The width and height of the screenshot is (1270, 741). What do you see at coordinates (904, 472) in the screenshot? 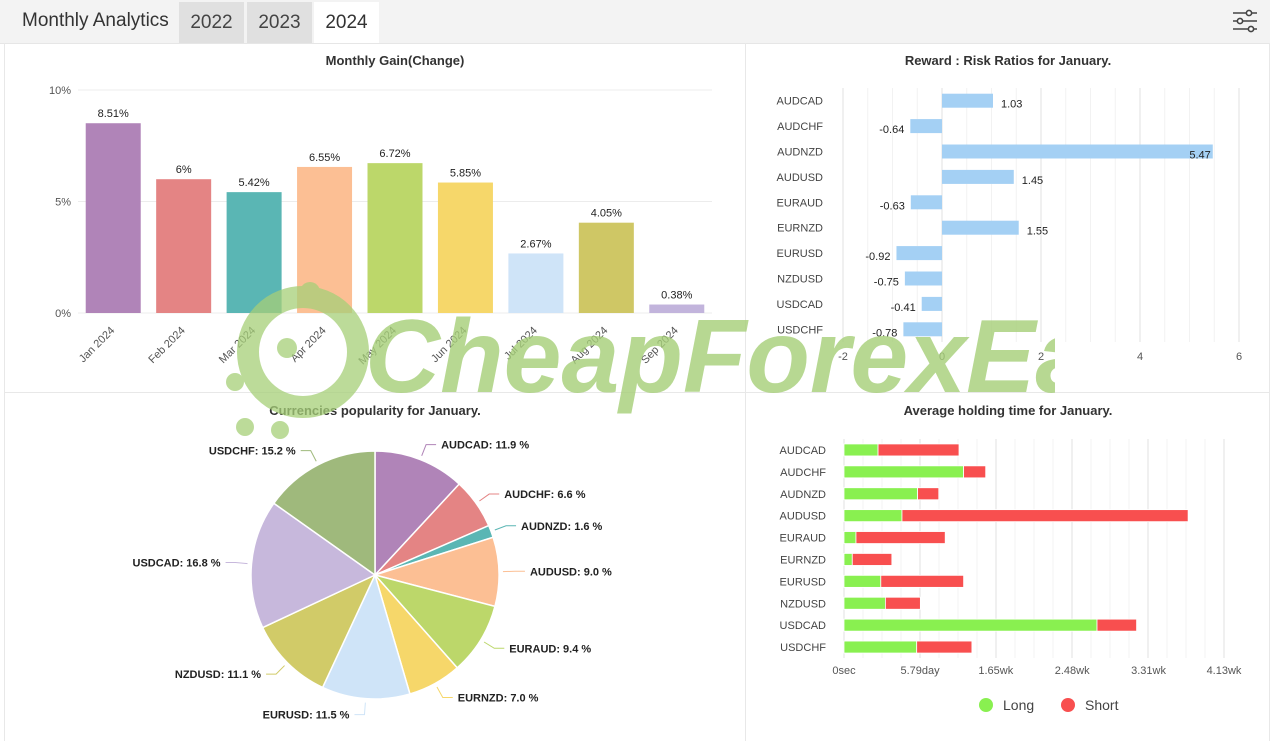
I see `bar-long-audchf` at bounding box center [904, 472].